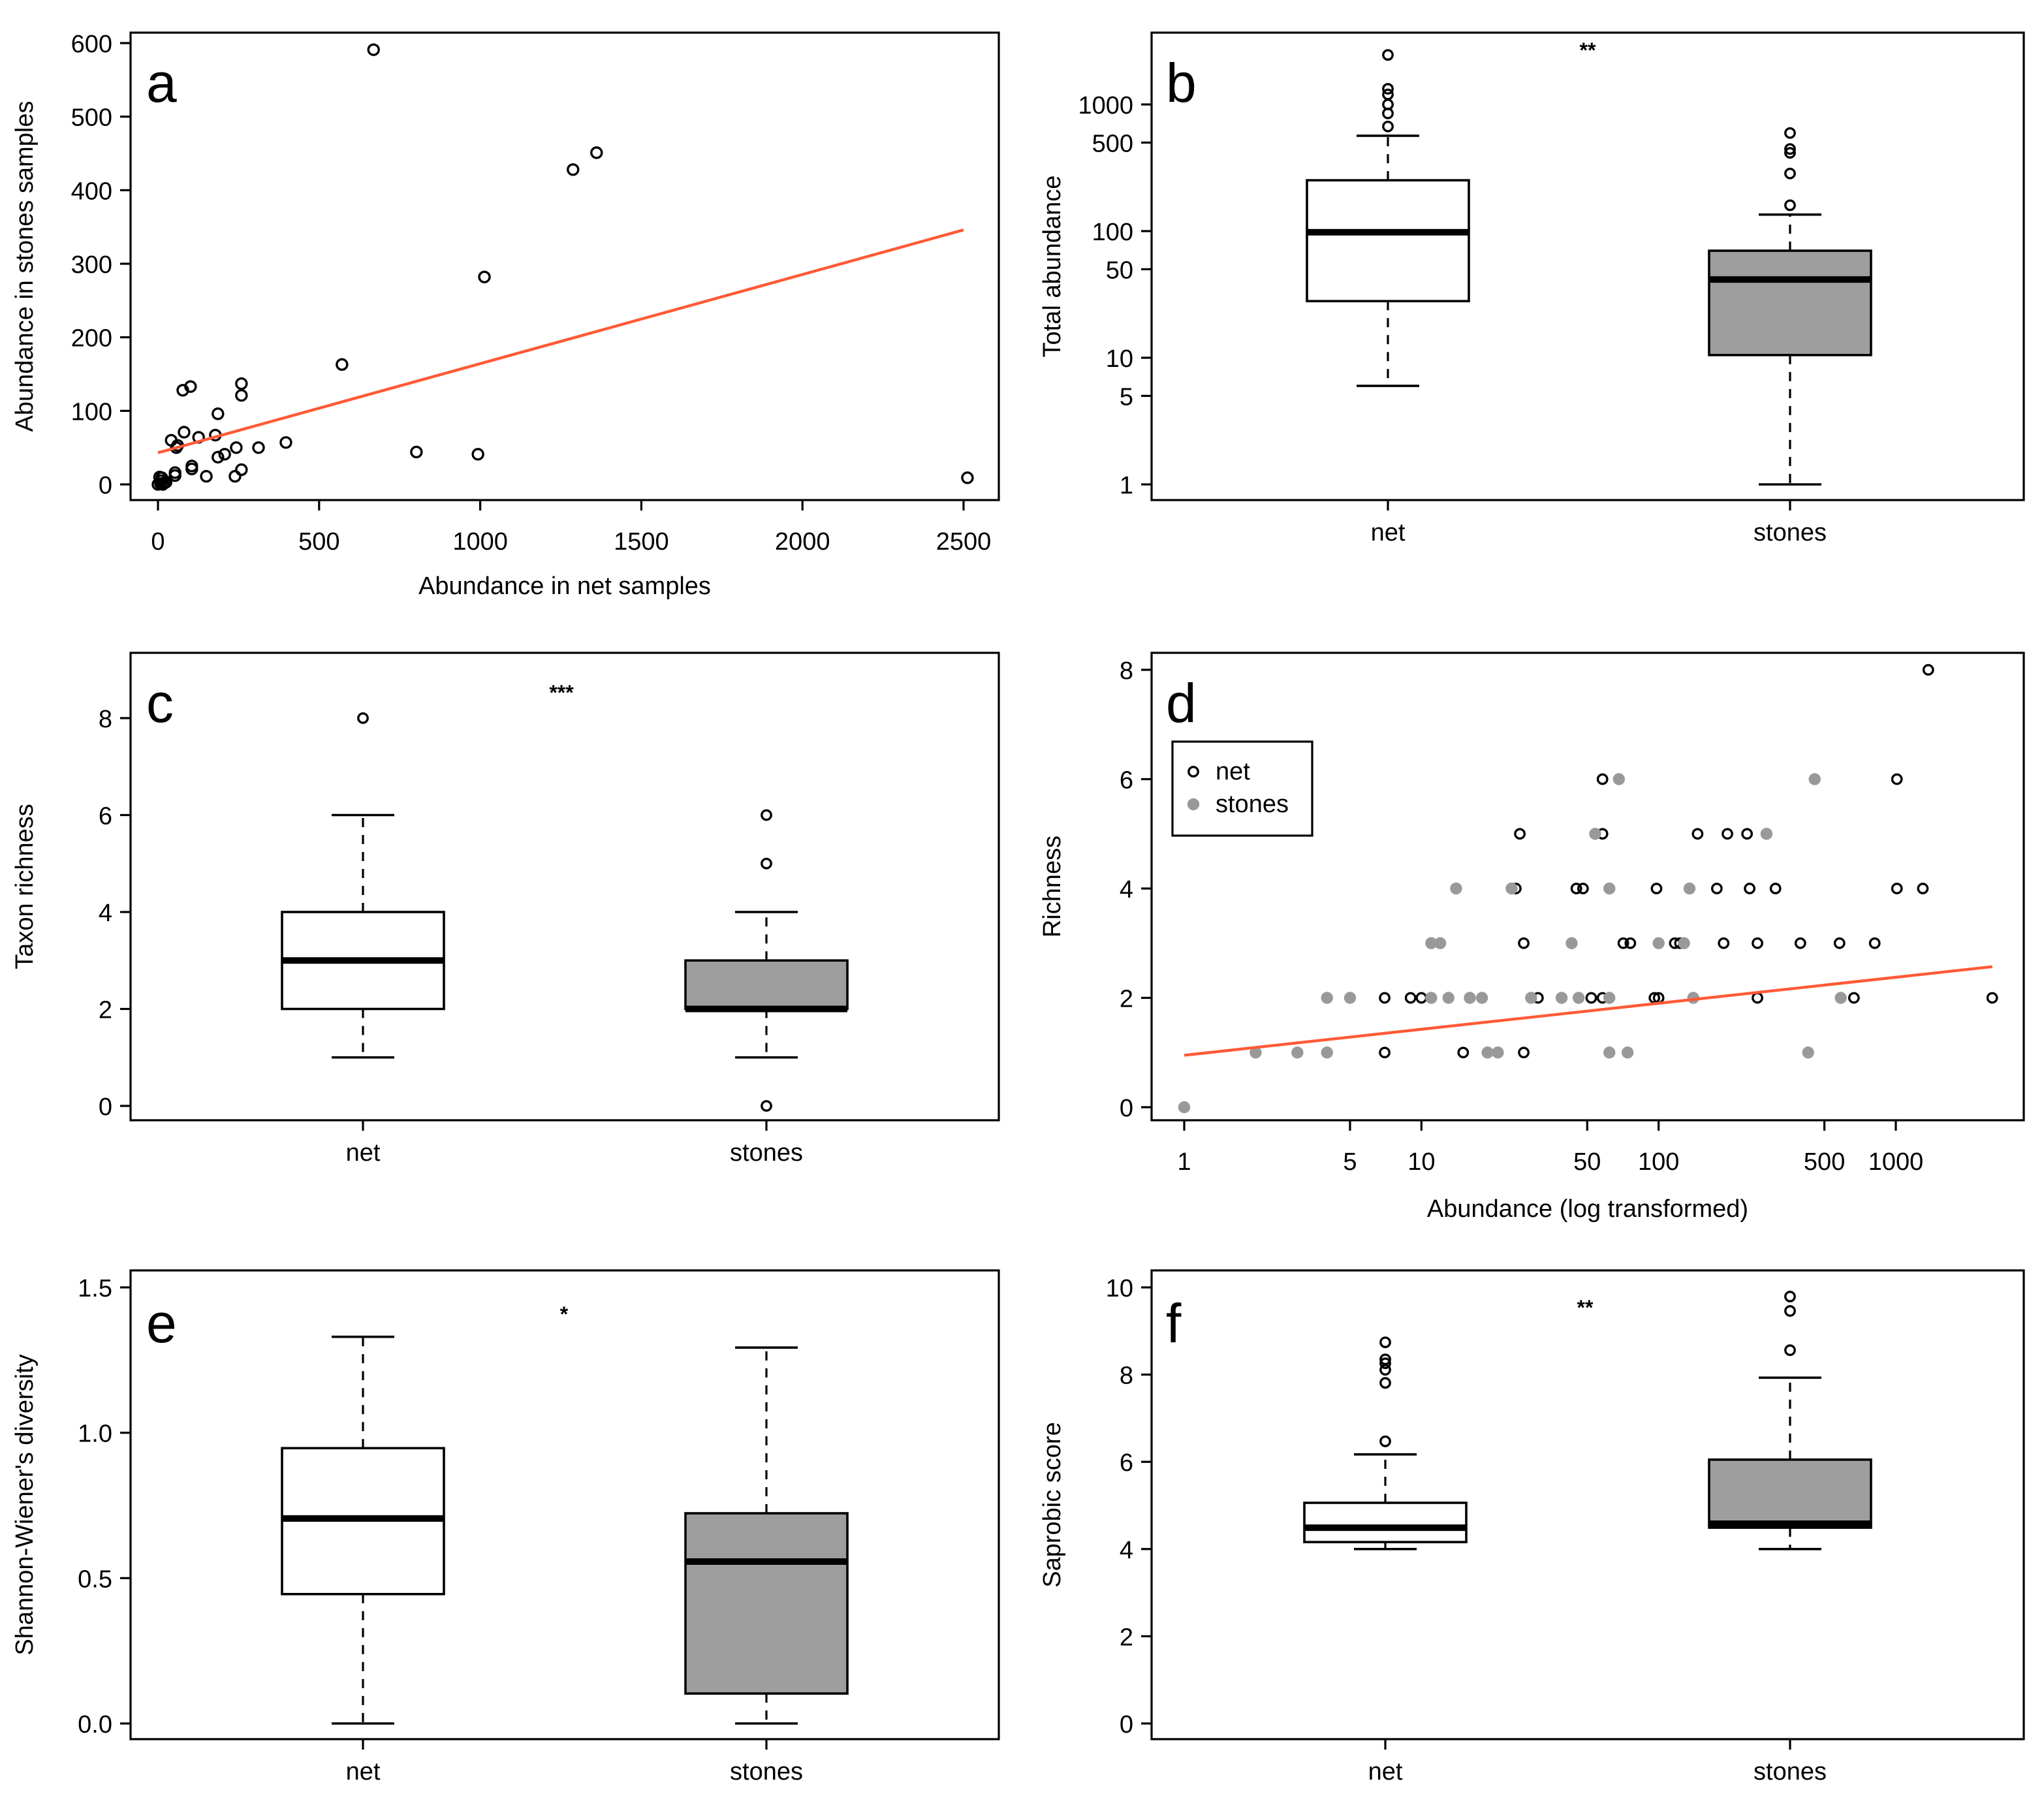 This screenshot has width=2044, height=1809. Describe the element at coordinates (1119, 1288) in the screenshot. I see `y-tick-label: 10` at that location.